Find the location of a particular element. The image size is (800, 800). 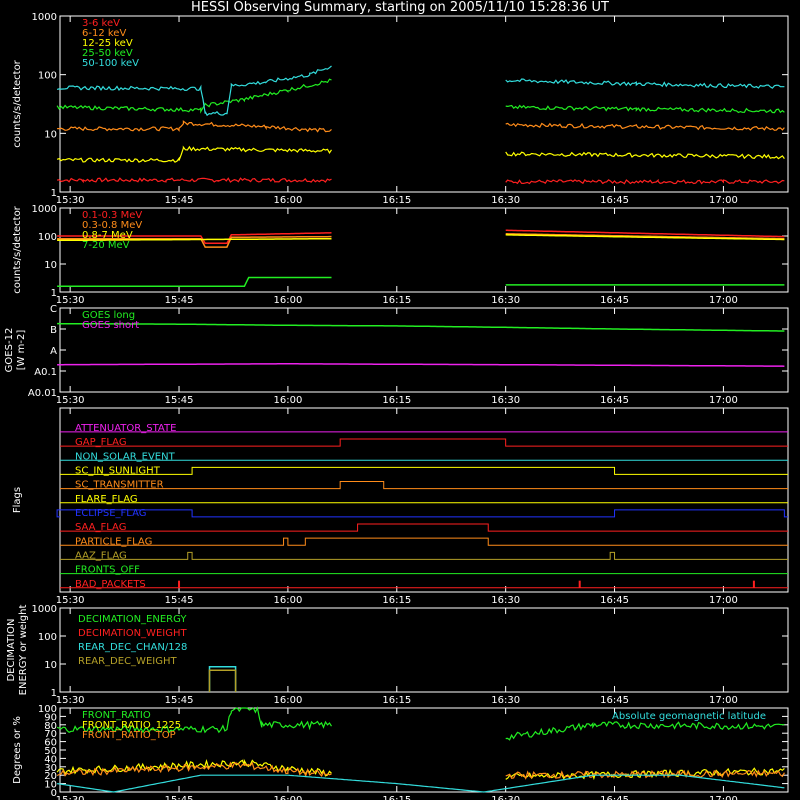

y-tick-label: 0 is located at coordinates (54, 793).